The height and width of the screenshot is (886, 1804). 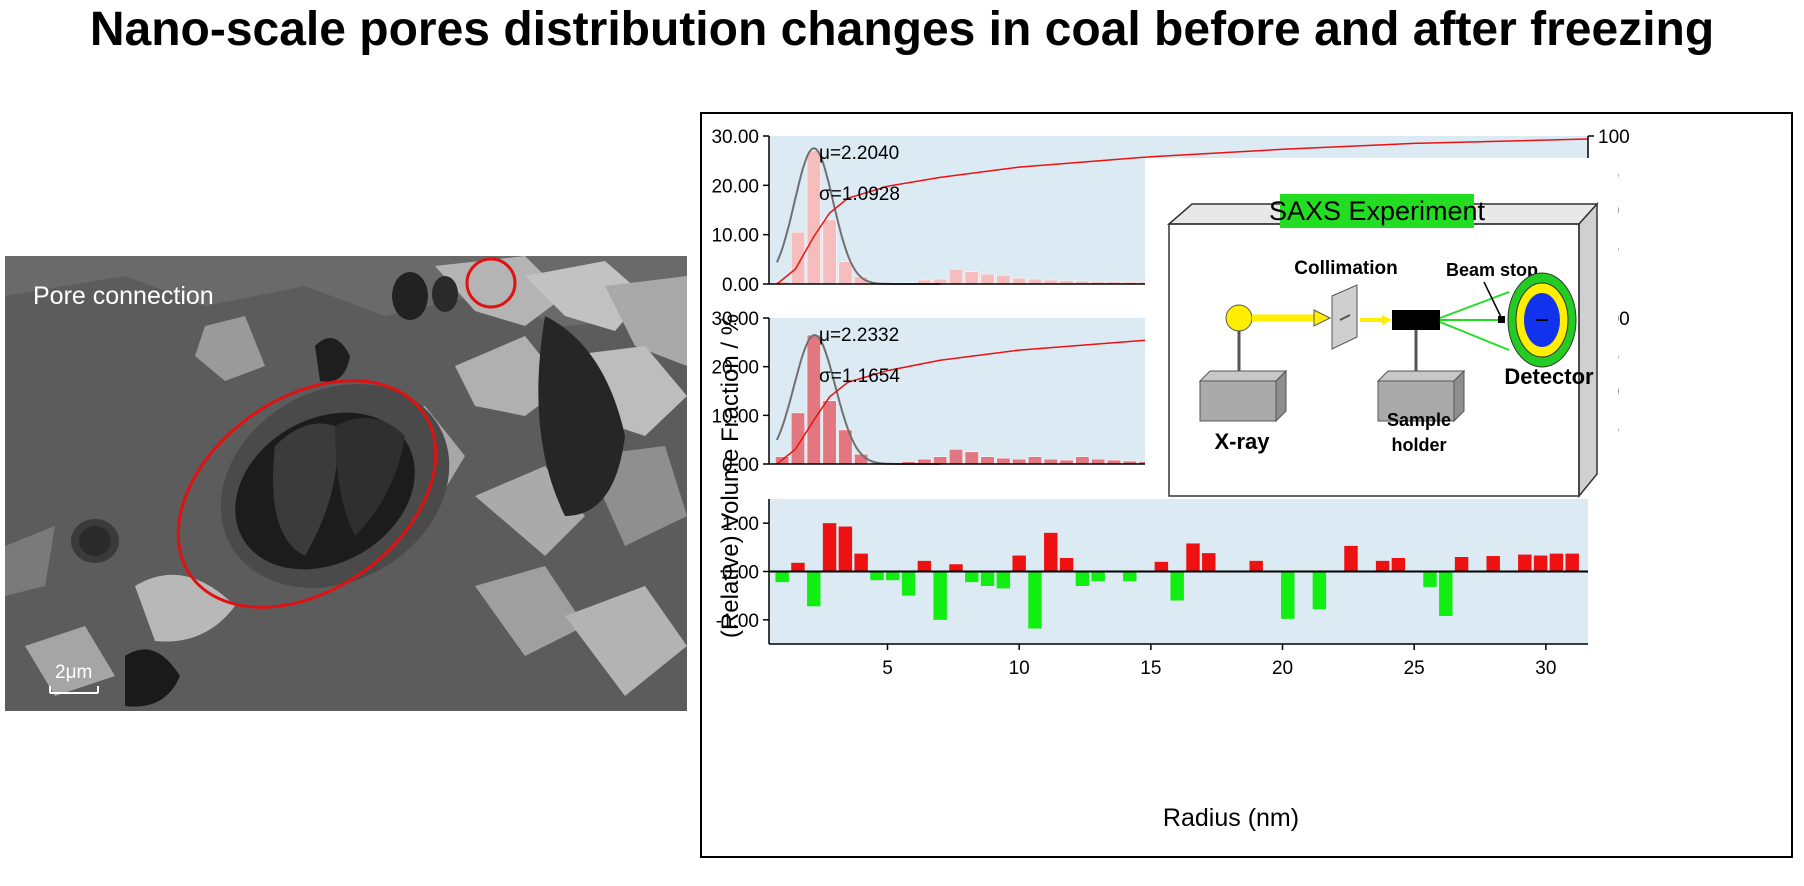 I want to click on x-tick-label: 30, so click(x=1545, y=668).